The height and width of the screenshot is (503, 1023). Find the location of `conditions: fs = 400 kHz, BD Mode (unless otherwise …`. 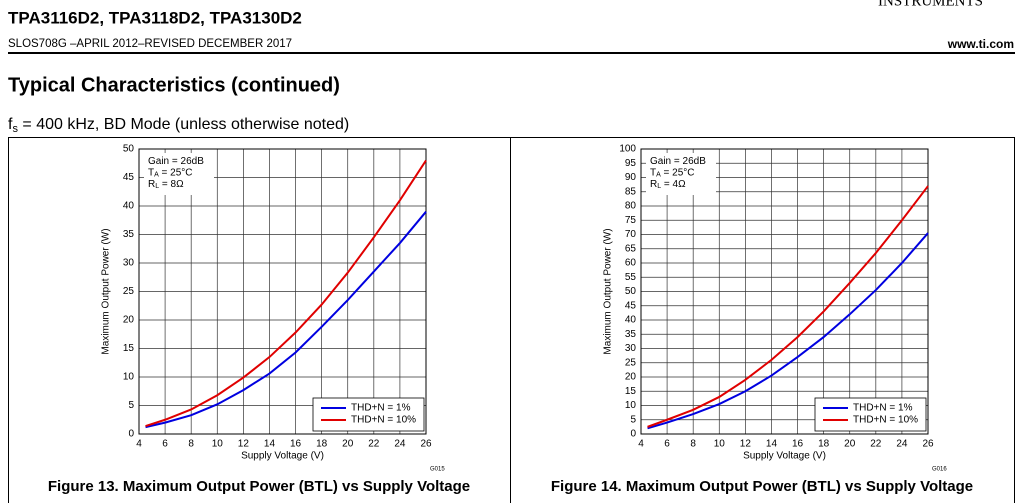

conditions: fs = 400 kHz, BD Mode (unless otherwise … is located at coordinates (178, 125).